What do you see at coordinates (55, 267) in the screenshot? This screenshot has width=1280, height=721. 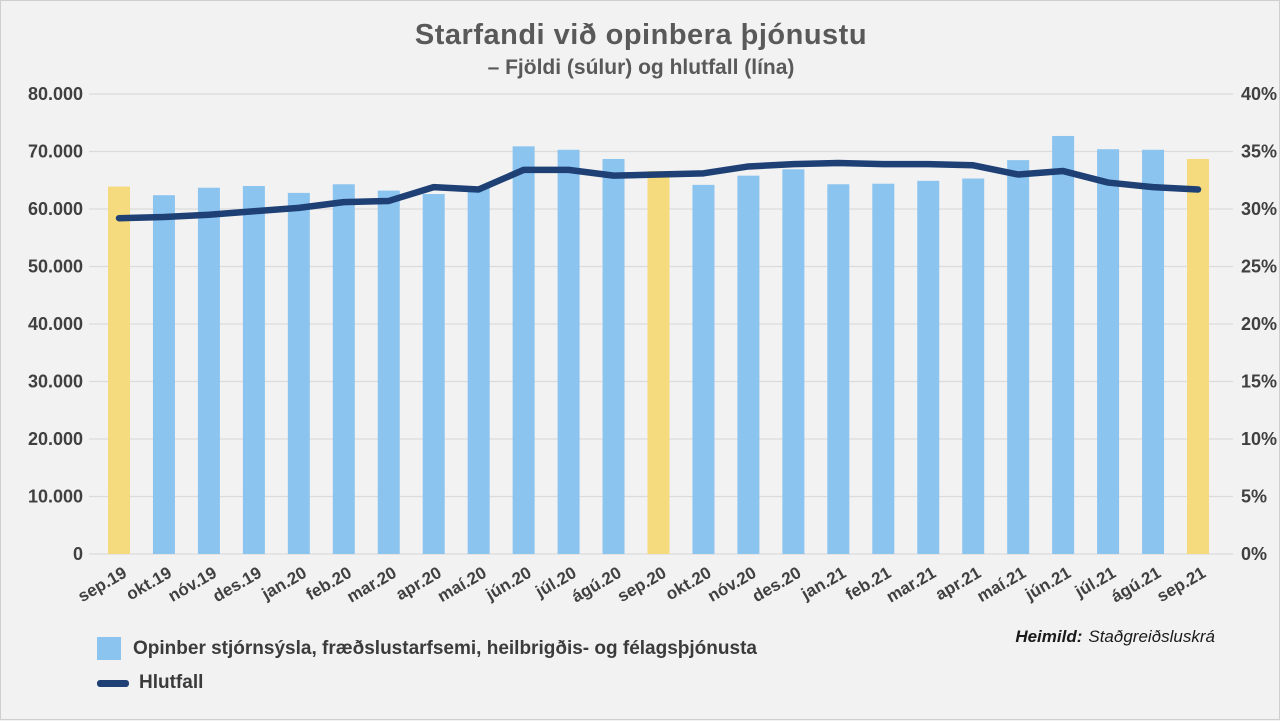 I see `left-axis-tick-label: 50.000` at bounding box center [55, 267].